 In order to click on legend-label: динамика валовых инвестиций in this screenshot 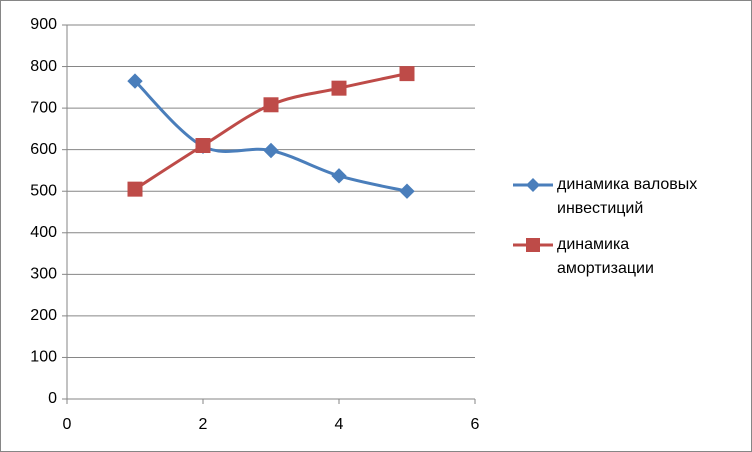, I will do `click(627, 196)`.